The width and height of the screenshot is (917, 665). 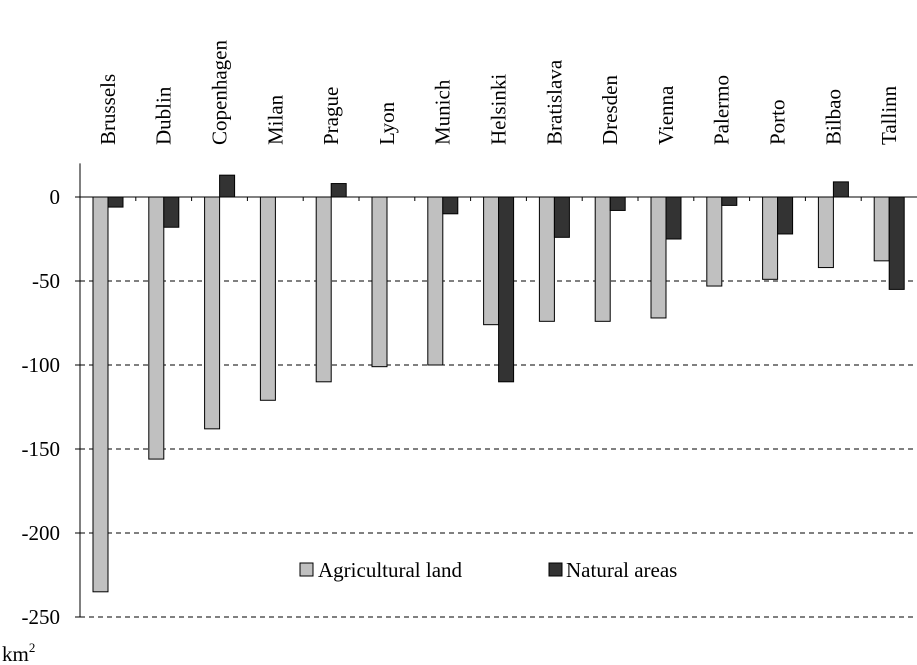 I want to click on category-label-milan: Milan, so click(x=275, y=119).